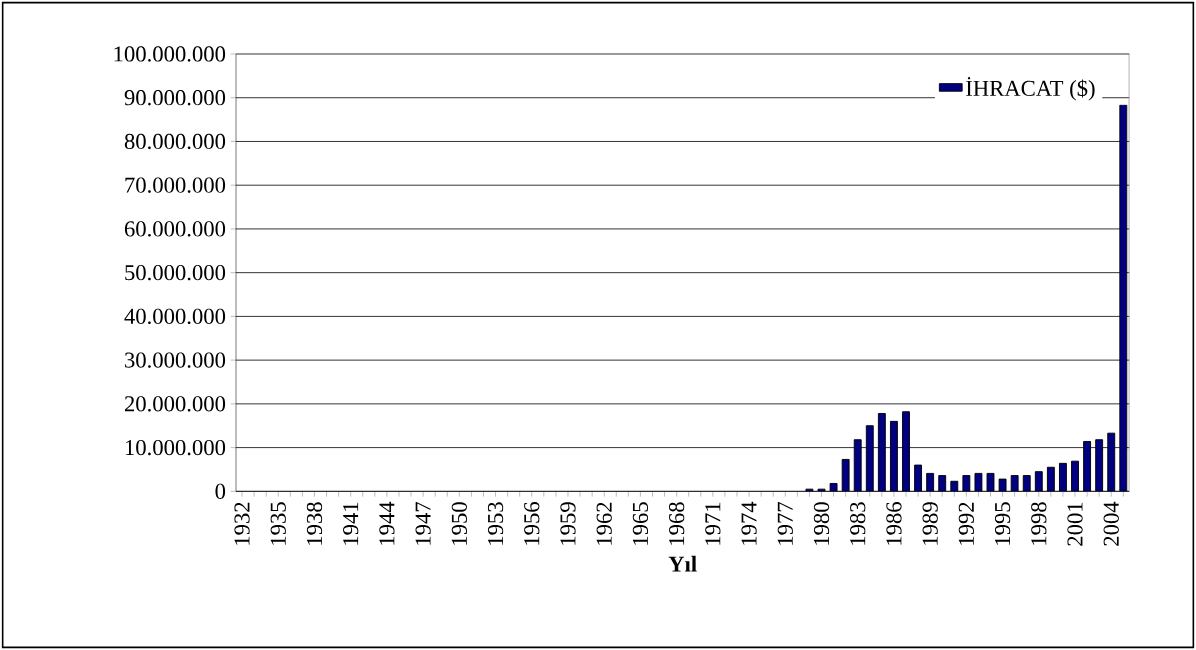  What do you see at coordinates (966, 523) in the screenshot?
I see `x-tick-label: 1992` at bounding box center [966, 523].